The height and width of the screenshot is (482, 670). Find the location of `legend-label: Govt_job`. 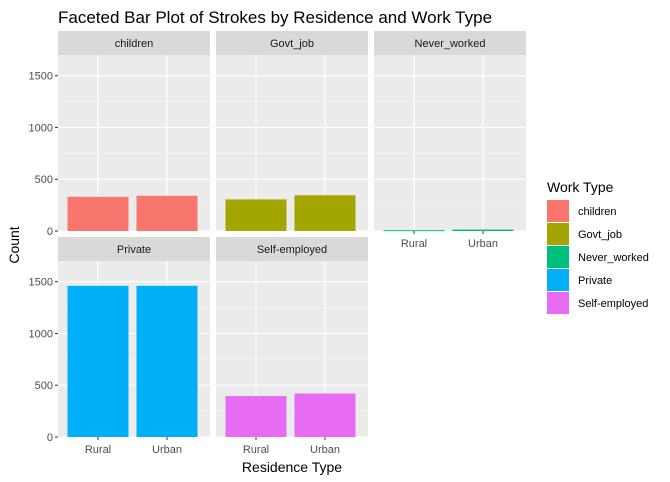

legend-label: Govt_job is located at coordinates (600, 235).